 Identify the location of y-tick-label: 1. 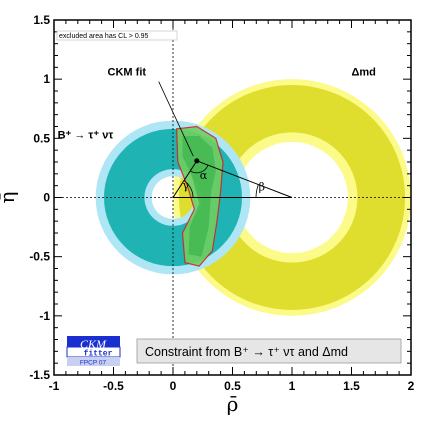
(46, 79).